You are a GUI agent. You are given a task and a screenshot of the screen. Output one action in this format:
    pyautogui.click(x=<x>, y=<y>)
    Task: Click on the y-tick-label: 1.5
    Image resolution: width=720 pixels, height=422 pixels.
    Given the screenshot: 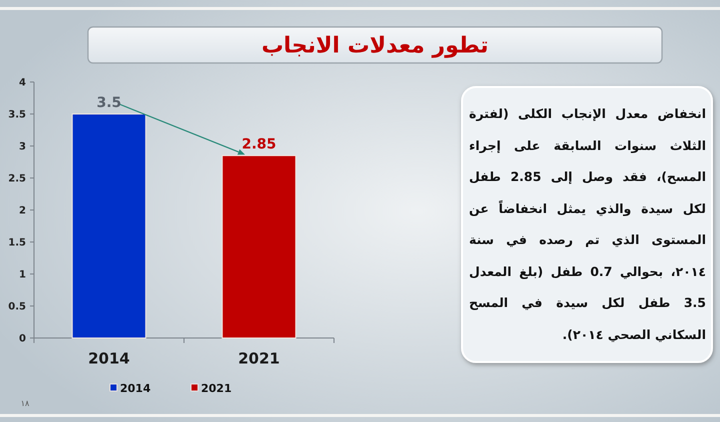 What is the action you would take?
    pyautogui.click(x=17, y=243)
    